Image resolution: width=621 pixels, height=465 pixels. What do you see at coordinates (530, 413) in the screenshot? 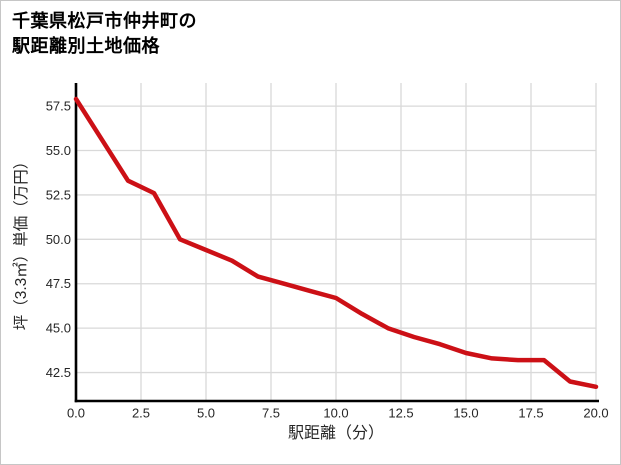
I see `x-tick-label: 17.5` at bounding box center [530, 413].